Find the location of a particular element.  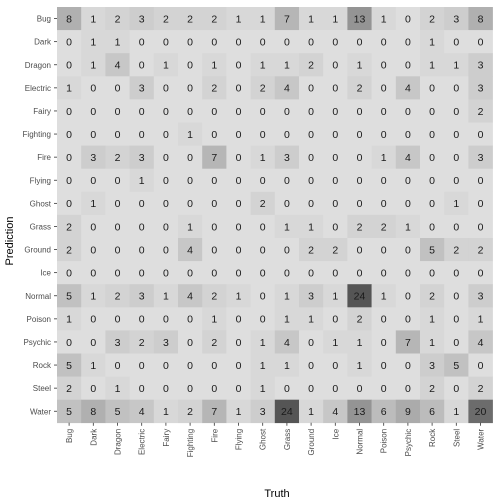

heatmap-cell-steel-flying is located at coordinates (238, 388).